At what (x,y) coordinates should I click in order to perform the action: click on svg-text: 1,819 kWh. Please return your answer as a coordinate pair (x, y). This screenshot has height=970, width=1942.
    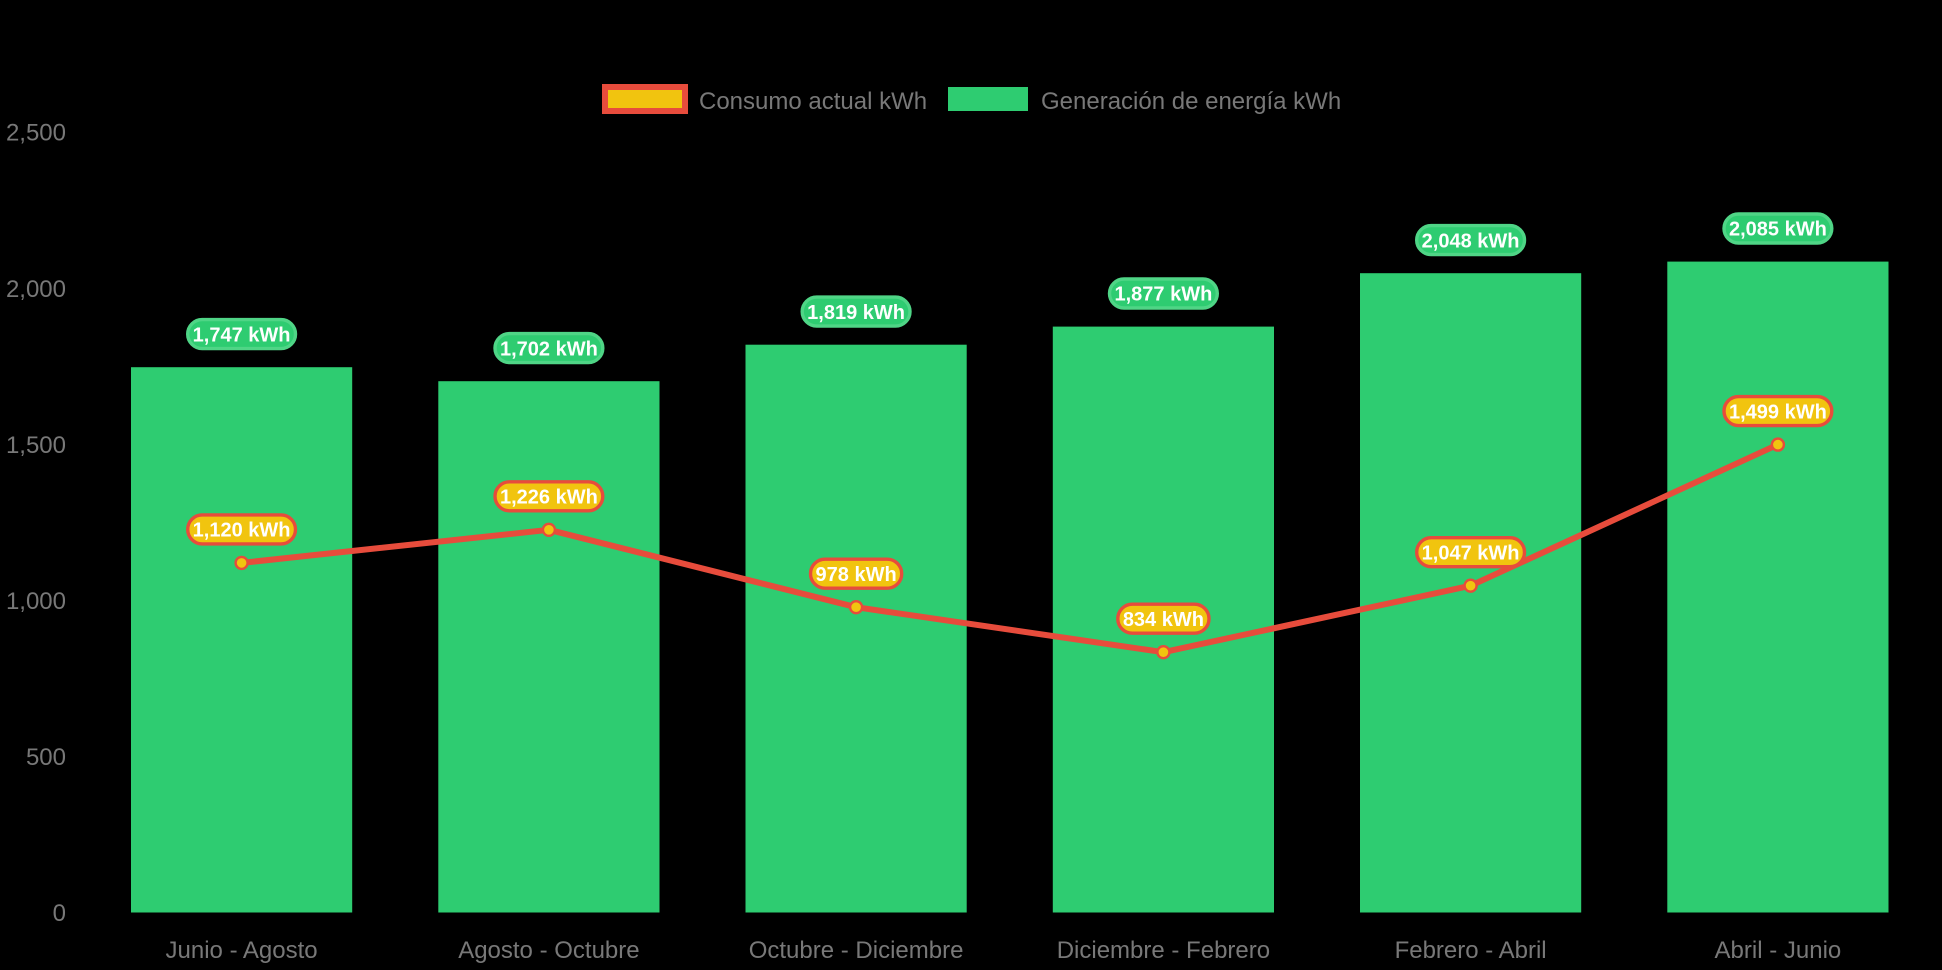
    Looking at the image, I should click on (856, 313).